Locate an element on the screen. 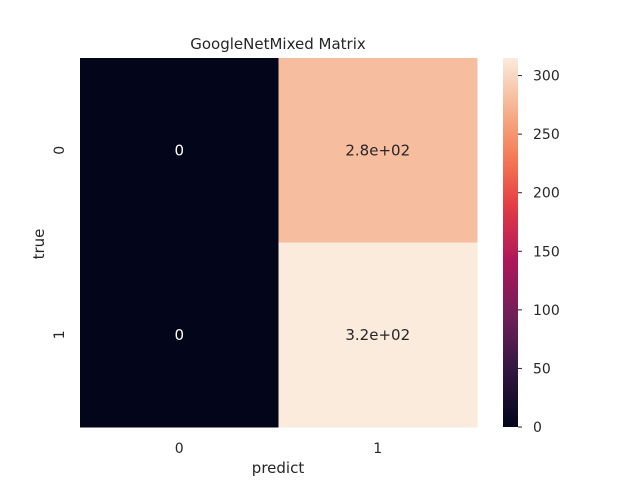 The image size is (640, 480). y-tick-label: 1 is located at coordinates (60, 334).